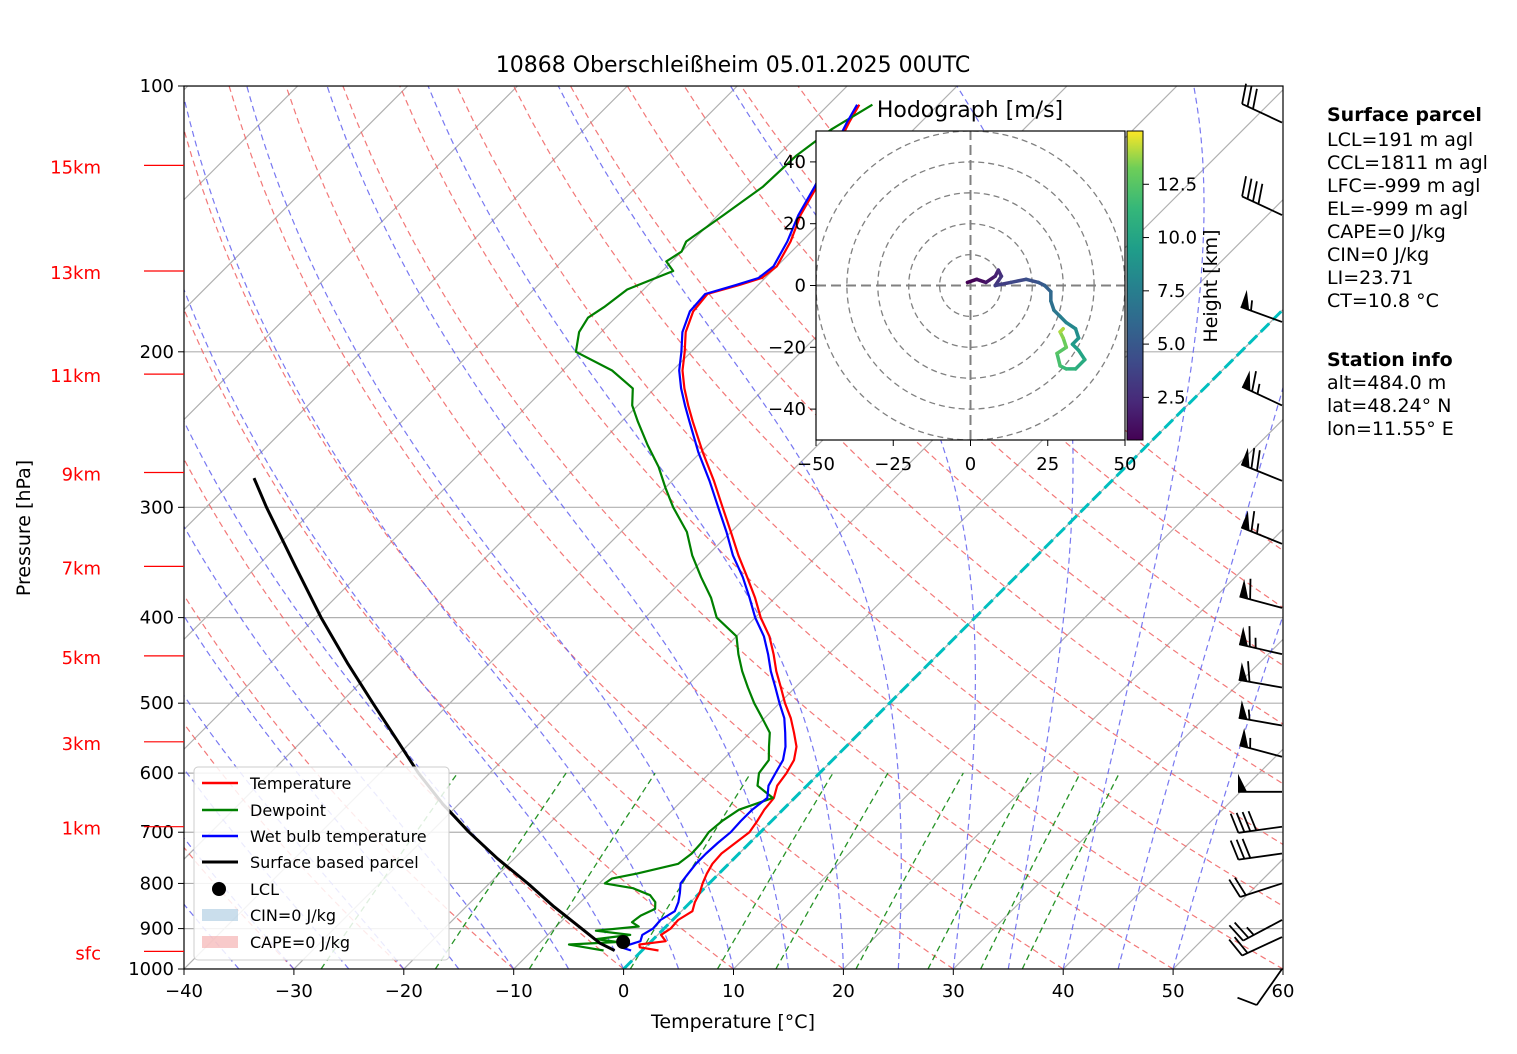 The image size is (1517, 1054). What do you see at coordinates (1171, 397) in the screenshot?
I see `colorbar-tick-label: 2.5` at bounding box center [1171, 397].